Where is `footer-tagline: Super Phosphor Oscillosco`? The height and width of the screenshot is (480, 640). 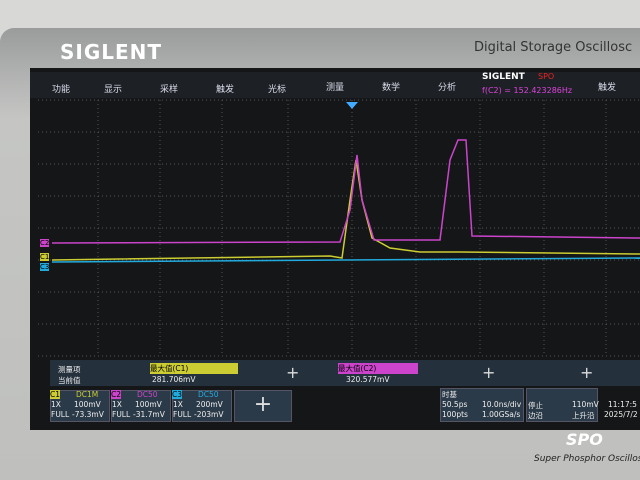 footer-tagline: Super Phosphor Oscillosco is located at coordinates (587, 459).